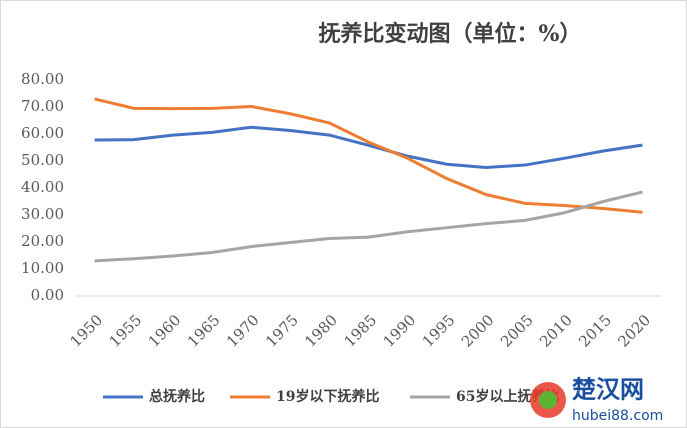 This screenshot has height=428, width=687. Describe the element at coordinates (42, 241) in the screenshot. I see `y-tick-label: 20.00` at that location.